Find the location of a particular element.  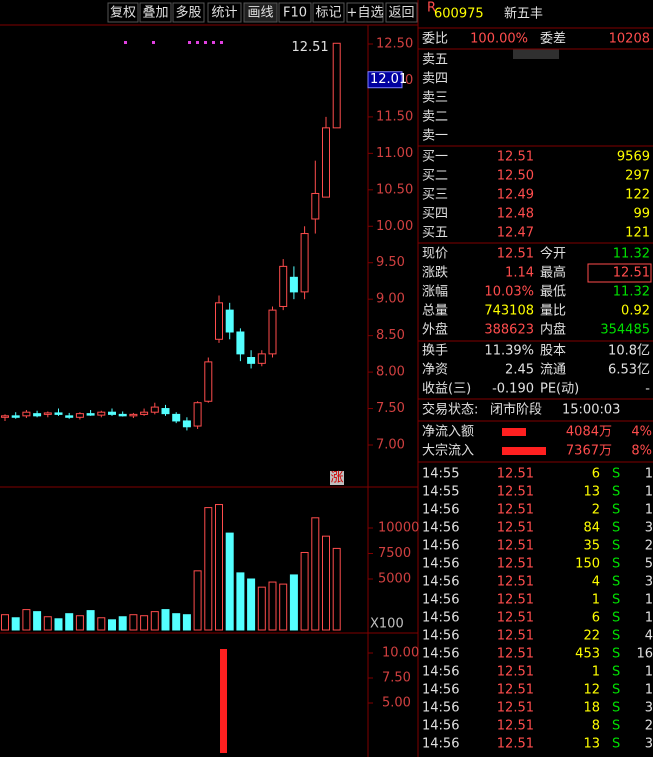

value: 388623 is located at coordinates (509, 330).